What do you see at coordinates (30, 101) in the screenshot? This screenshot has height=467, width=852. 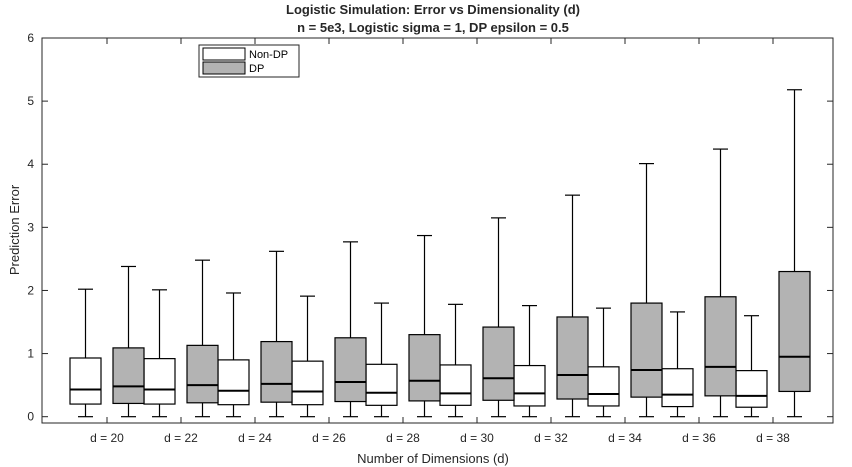 I see `y-tick-label: 5` at bounding box center [30, 101].